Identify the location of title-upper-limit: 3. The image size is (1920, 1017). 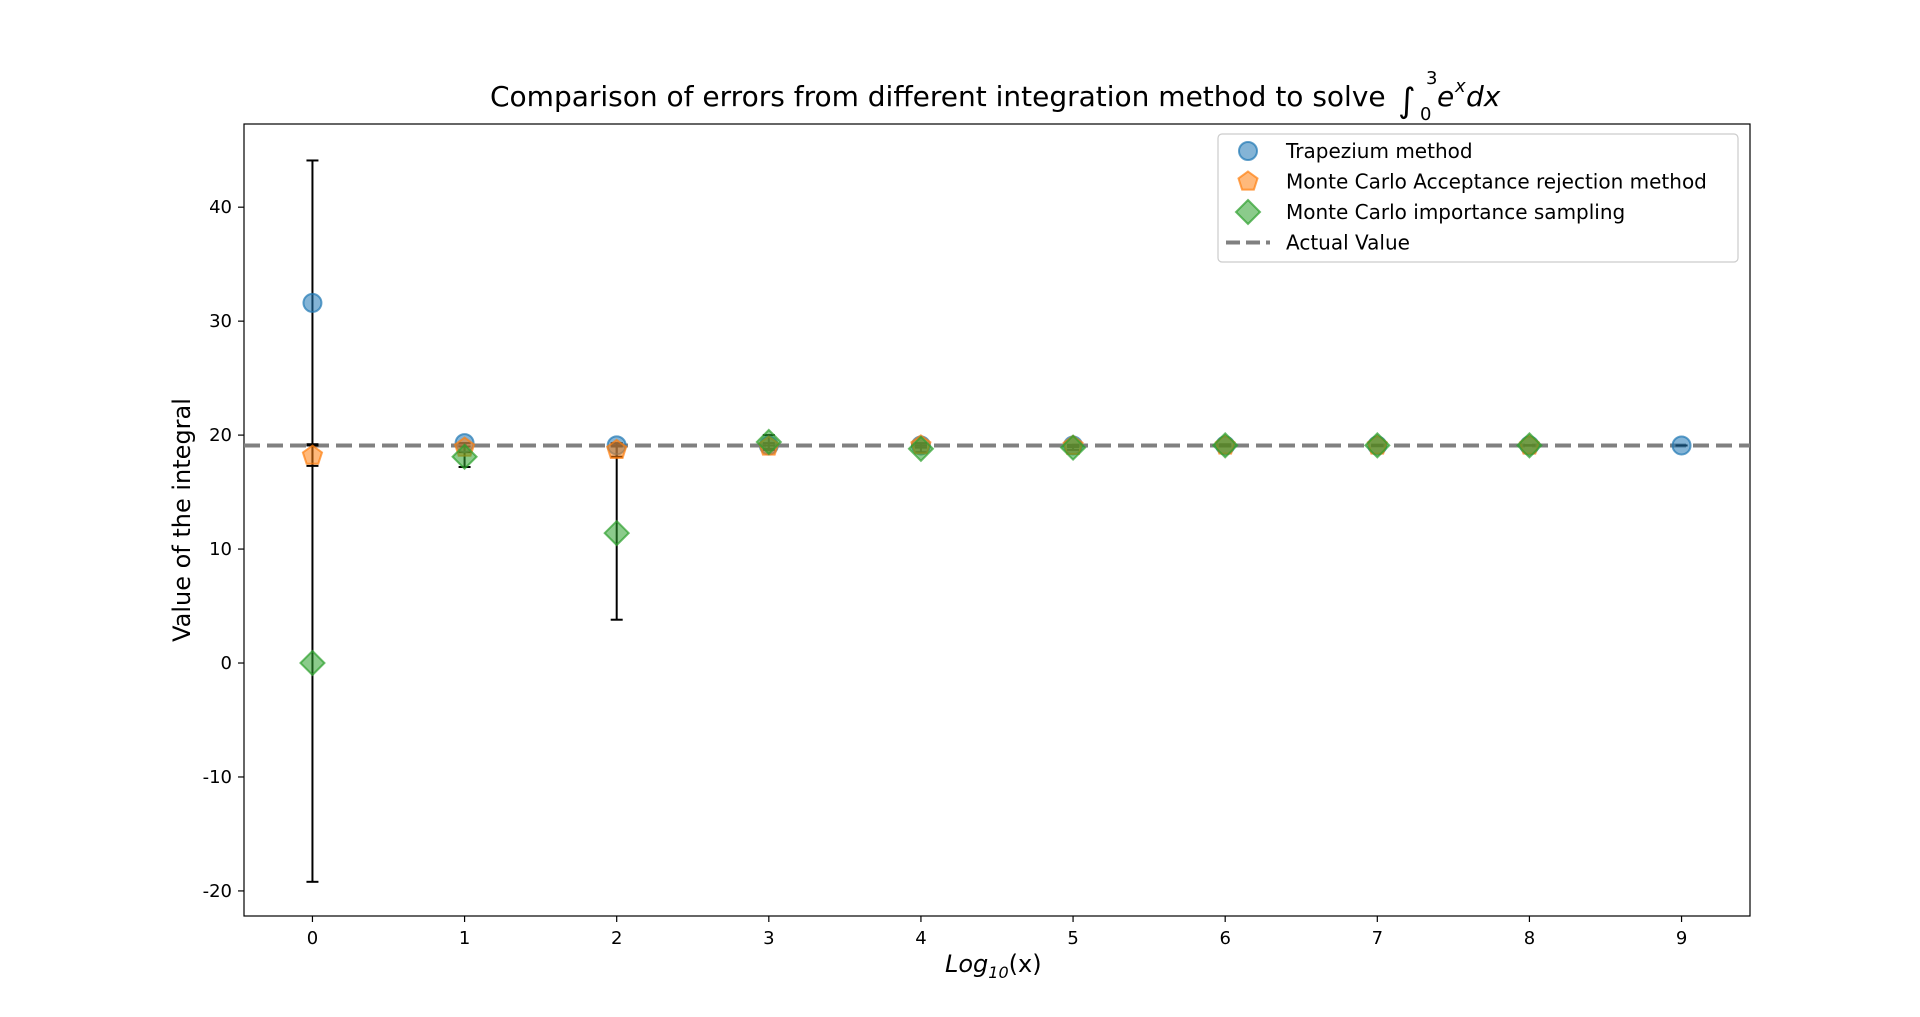
(1431, 78).